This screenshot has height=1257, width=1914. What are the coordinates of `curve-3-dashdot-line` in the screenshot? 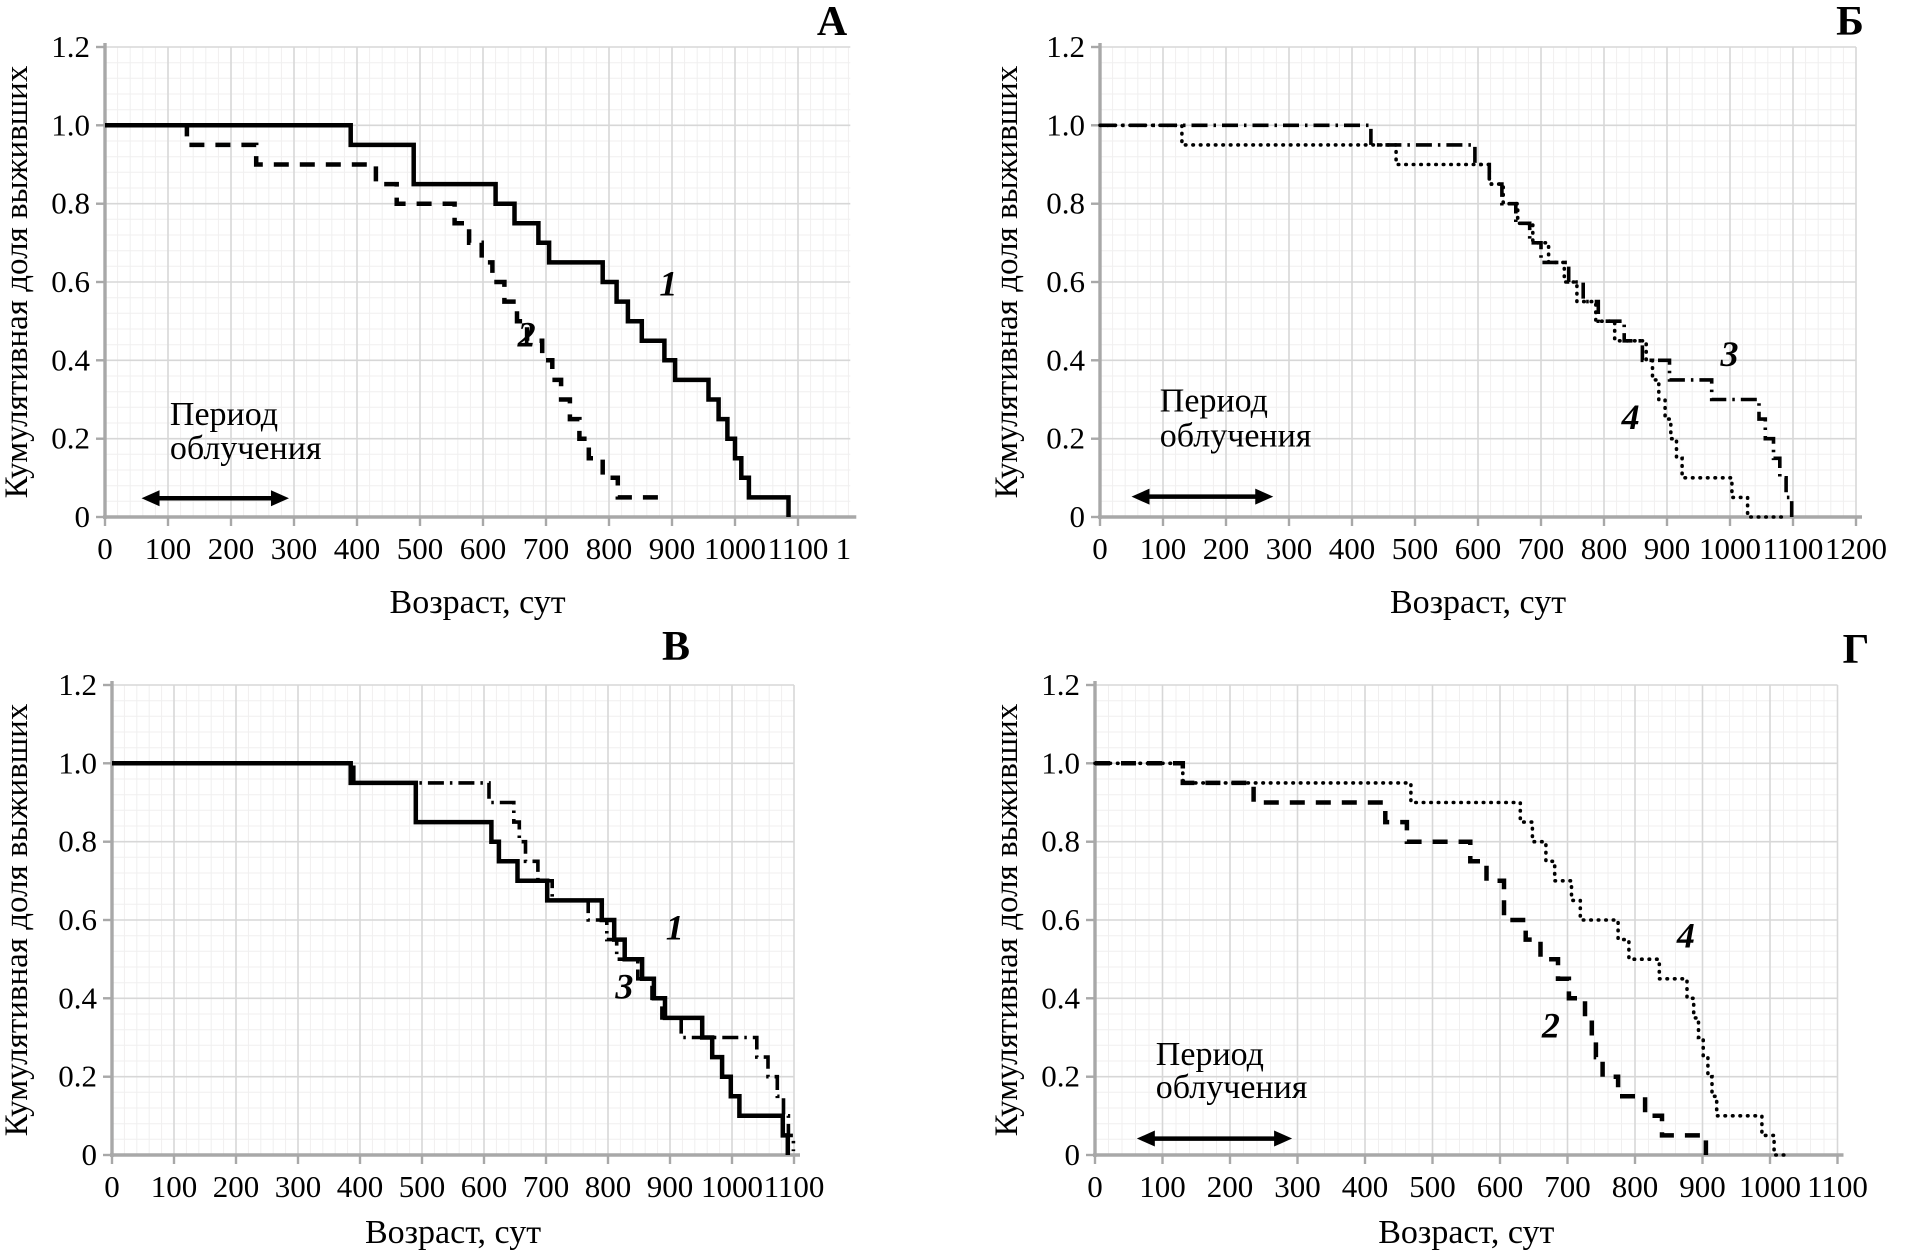 It's located at (454, 956).